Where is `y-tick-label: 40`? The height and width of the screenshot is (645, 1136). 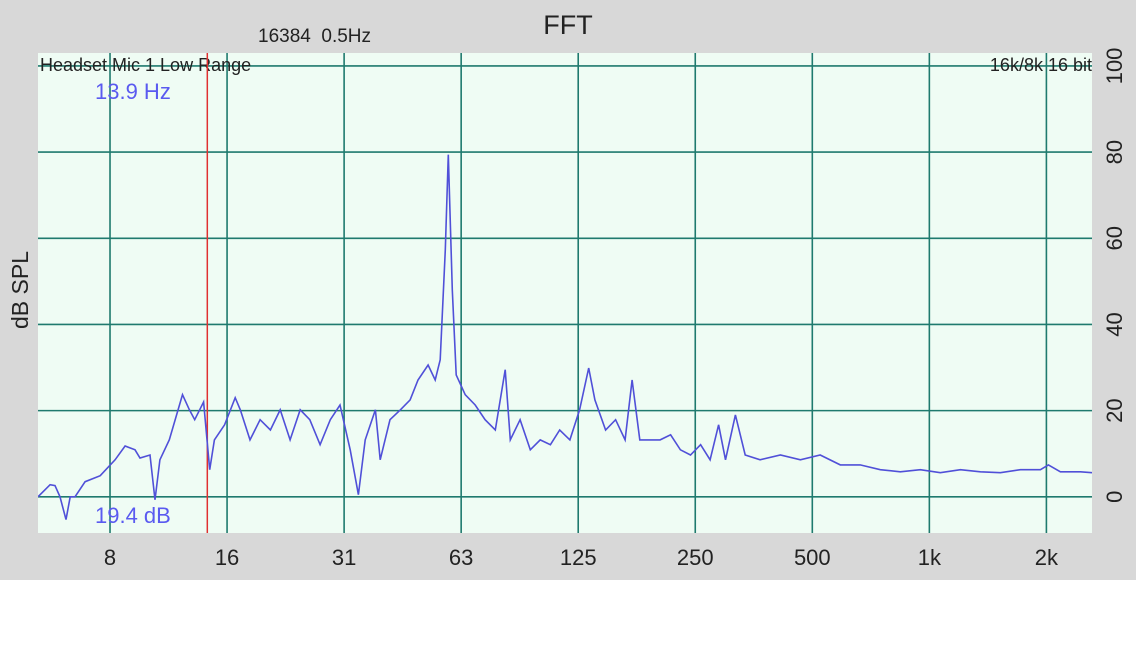 y-tick-label: 40 is located at coordinates (1114, 324).